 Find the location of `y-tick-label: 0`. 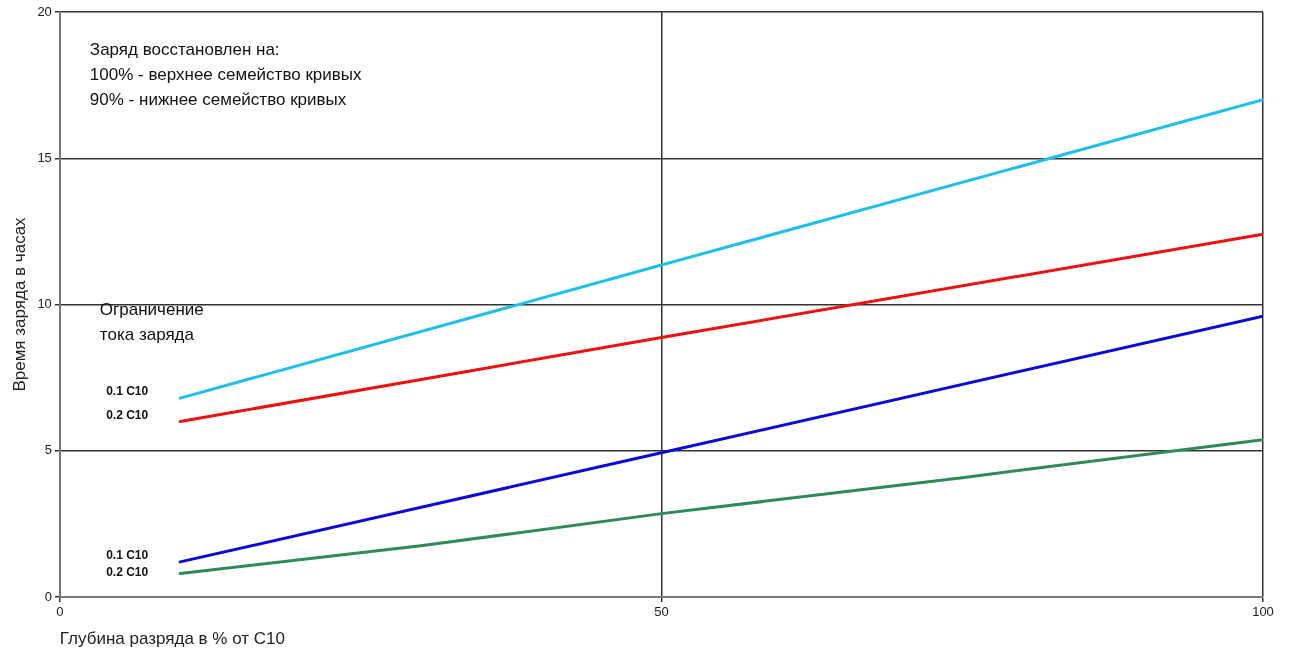

y-tick-label: 0 is located at coordinates (48, 596).